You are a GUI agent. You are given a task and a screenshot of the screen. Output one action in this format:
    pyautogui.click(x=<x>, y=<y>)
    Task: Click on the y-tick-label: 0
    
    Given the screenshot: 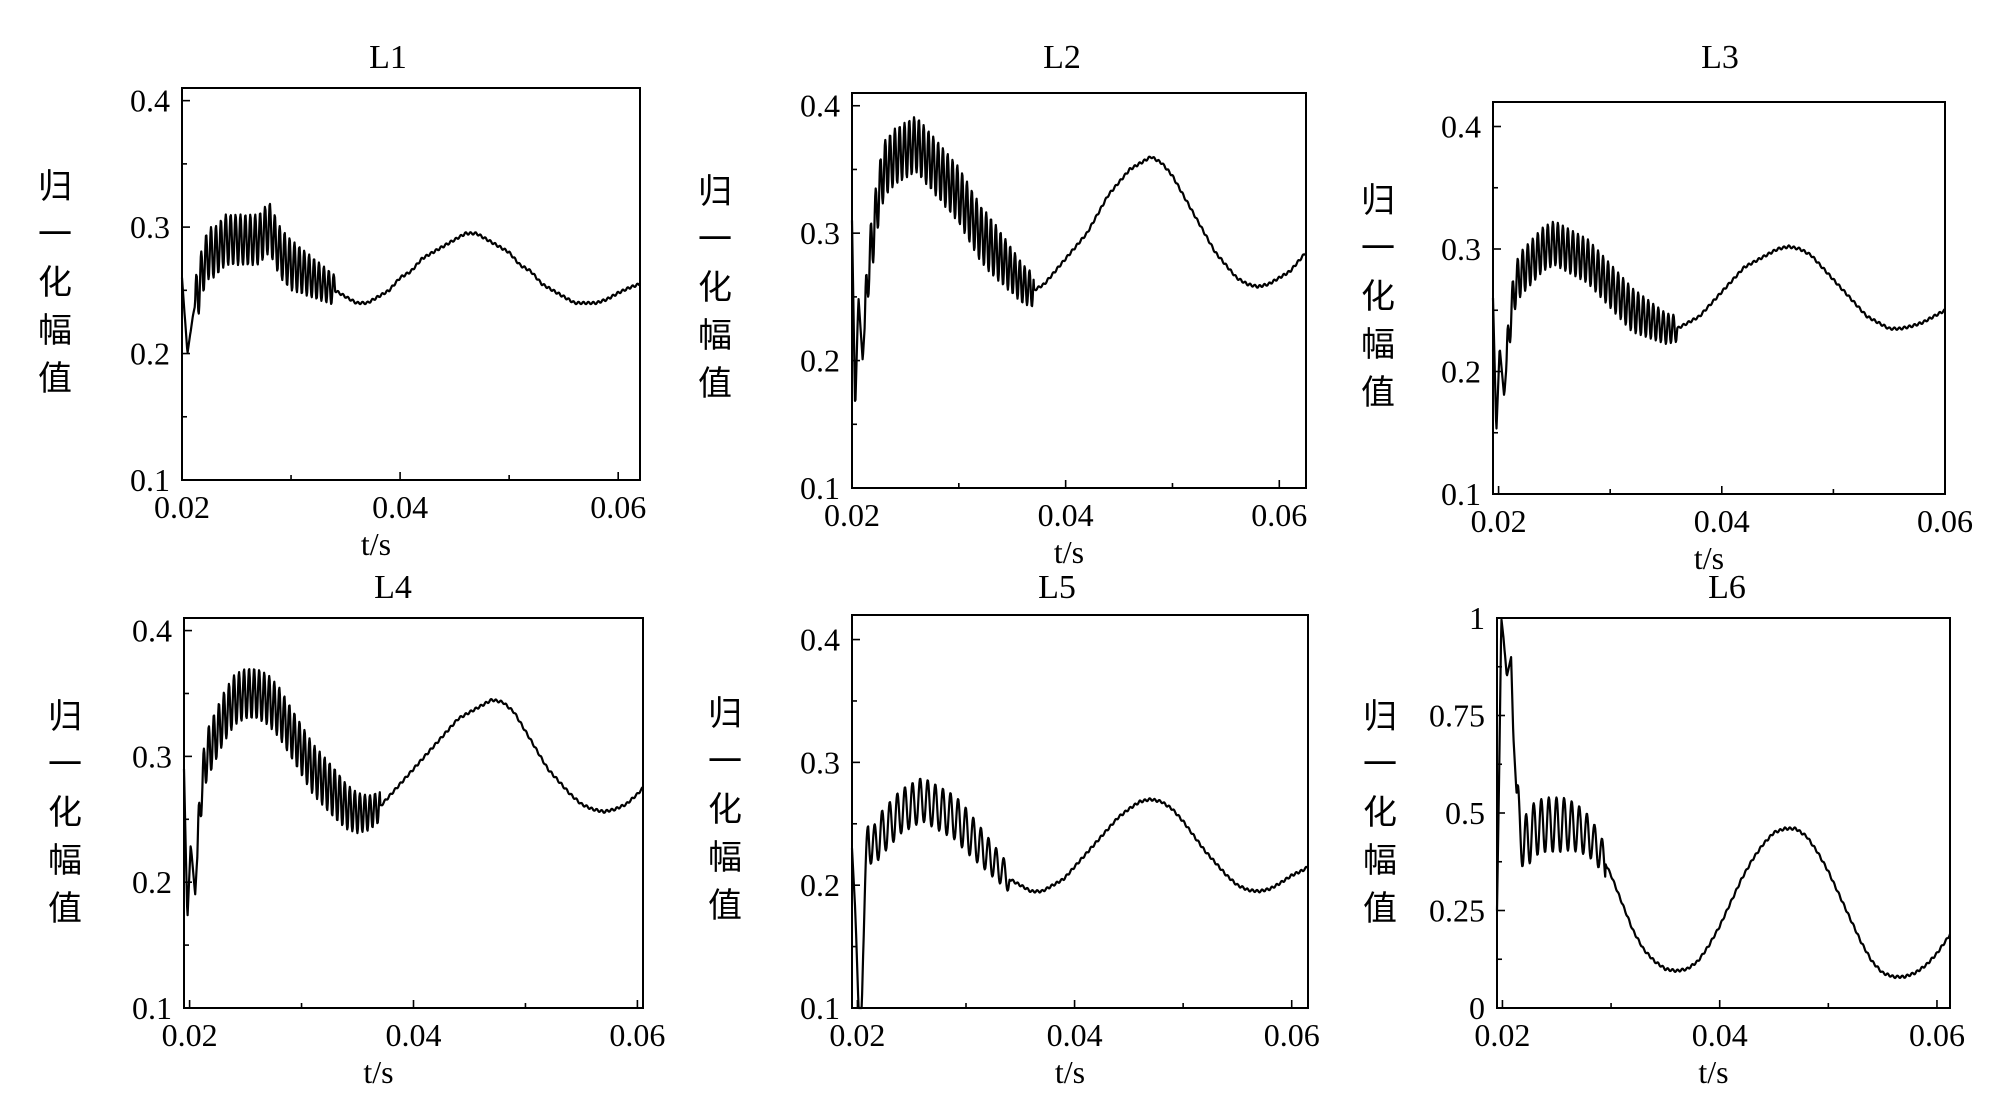 What is the action you would take?
    pyautogui.click(x=1477, y=1008)
    